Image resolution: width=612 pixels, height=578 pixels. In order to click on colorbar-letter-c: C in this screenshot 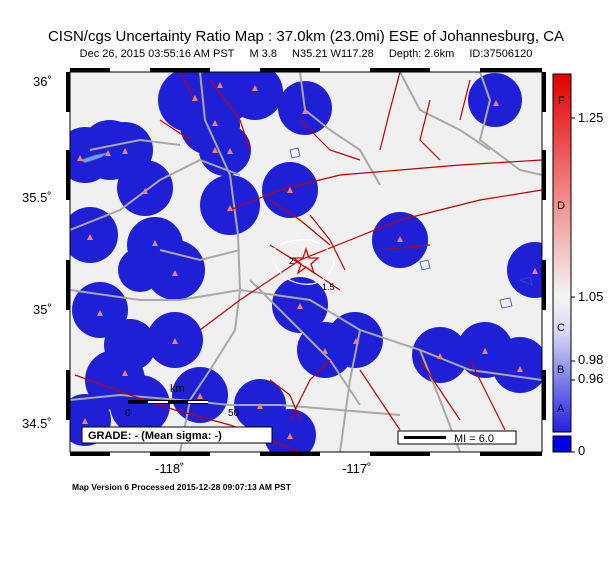, I will do `click(561, 328)`.